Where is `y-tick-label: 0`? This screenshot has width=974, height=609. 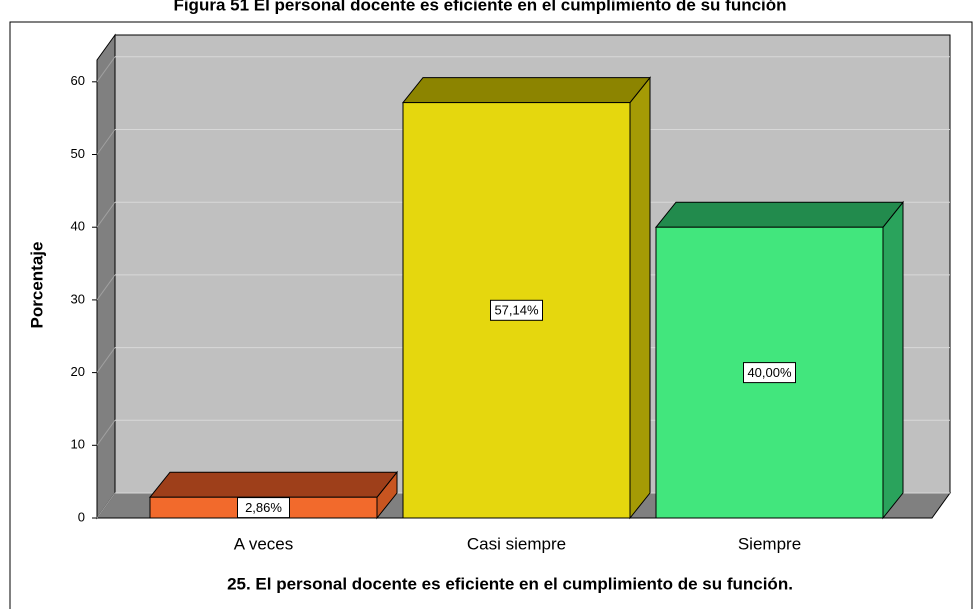
y-tick-label: 0 is located at coordinates (81, 516).